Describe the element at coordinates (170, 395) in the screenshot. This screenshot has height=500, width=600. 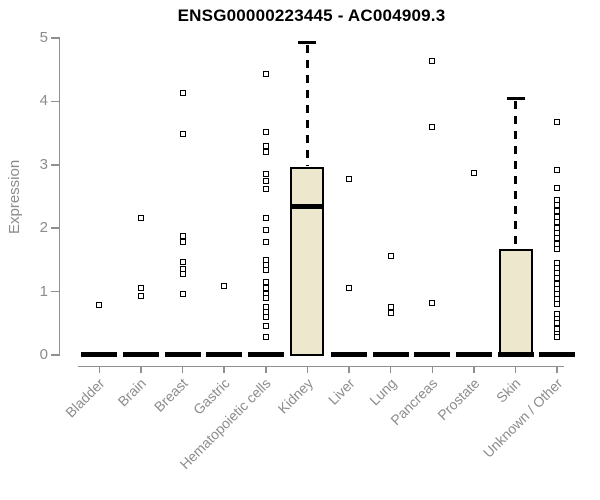
I see `x-tick-label-text: Breast` at that location.